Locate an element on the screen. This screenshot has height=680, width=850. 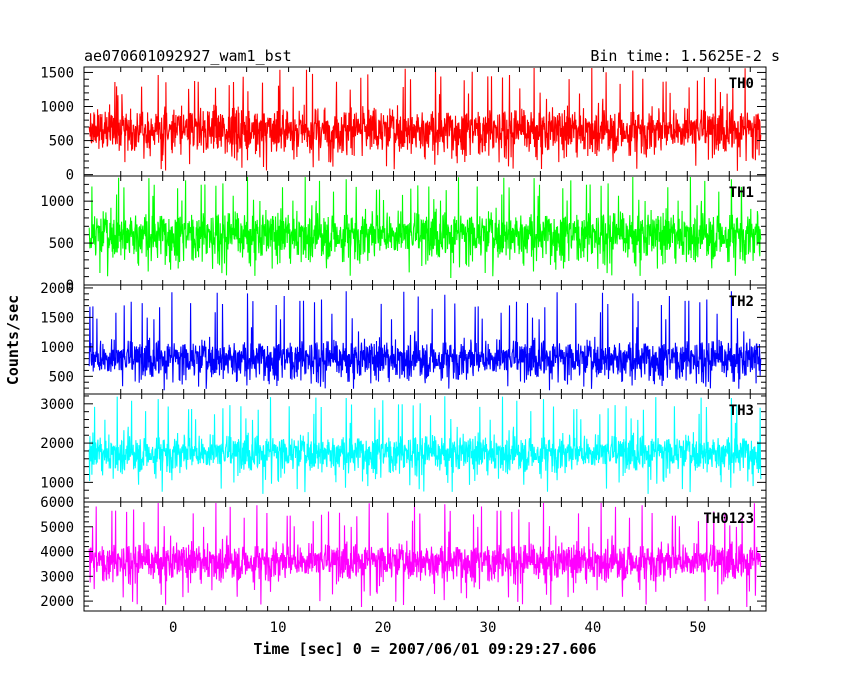
y-axis-label: Counts/sec is located at coordinates (13, 340).